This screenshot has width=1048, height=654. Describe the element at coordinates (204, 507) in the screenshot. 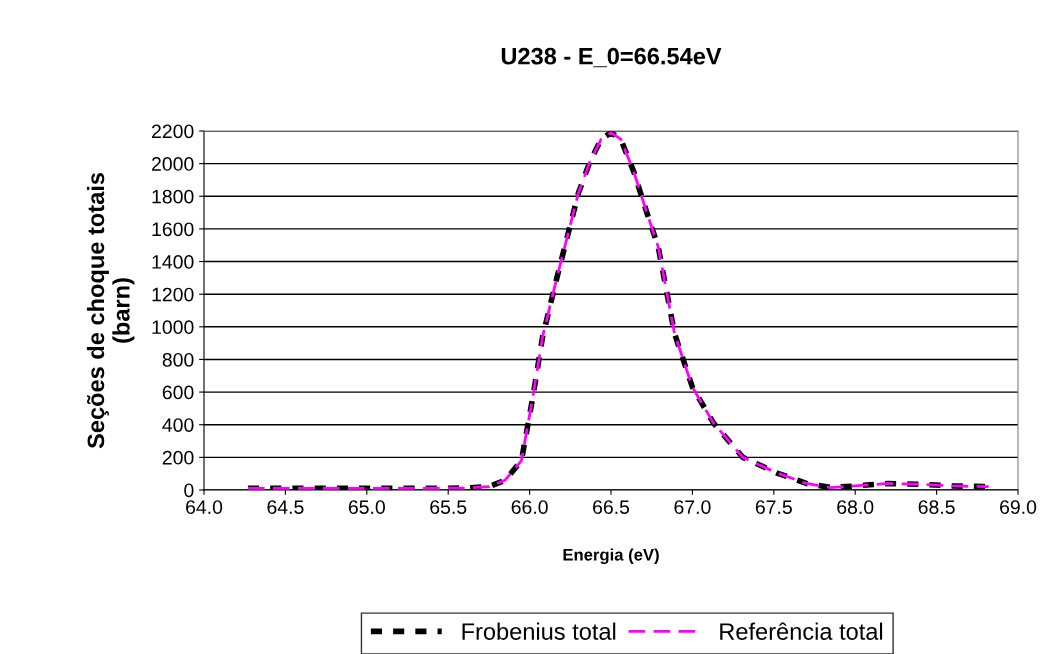

I see `x-tick-label: 64.0` at that location.